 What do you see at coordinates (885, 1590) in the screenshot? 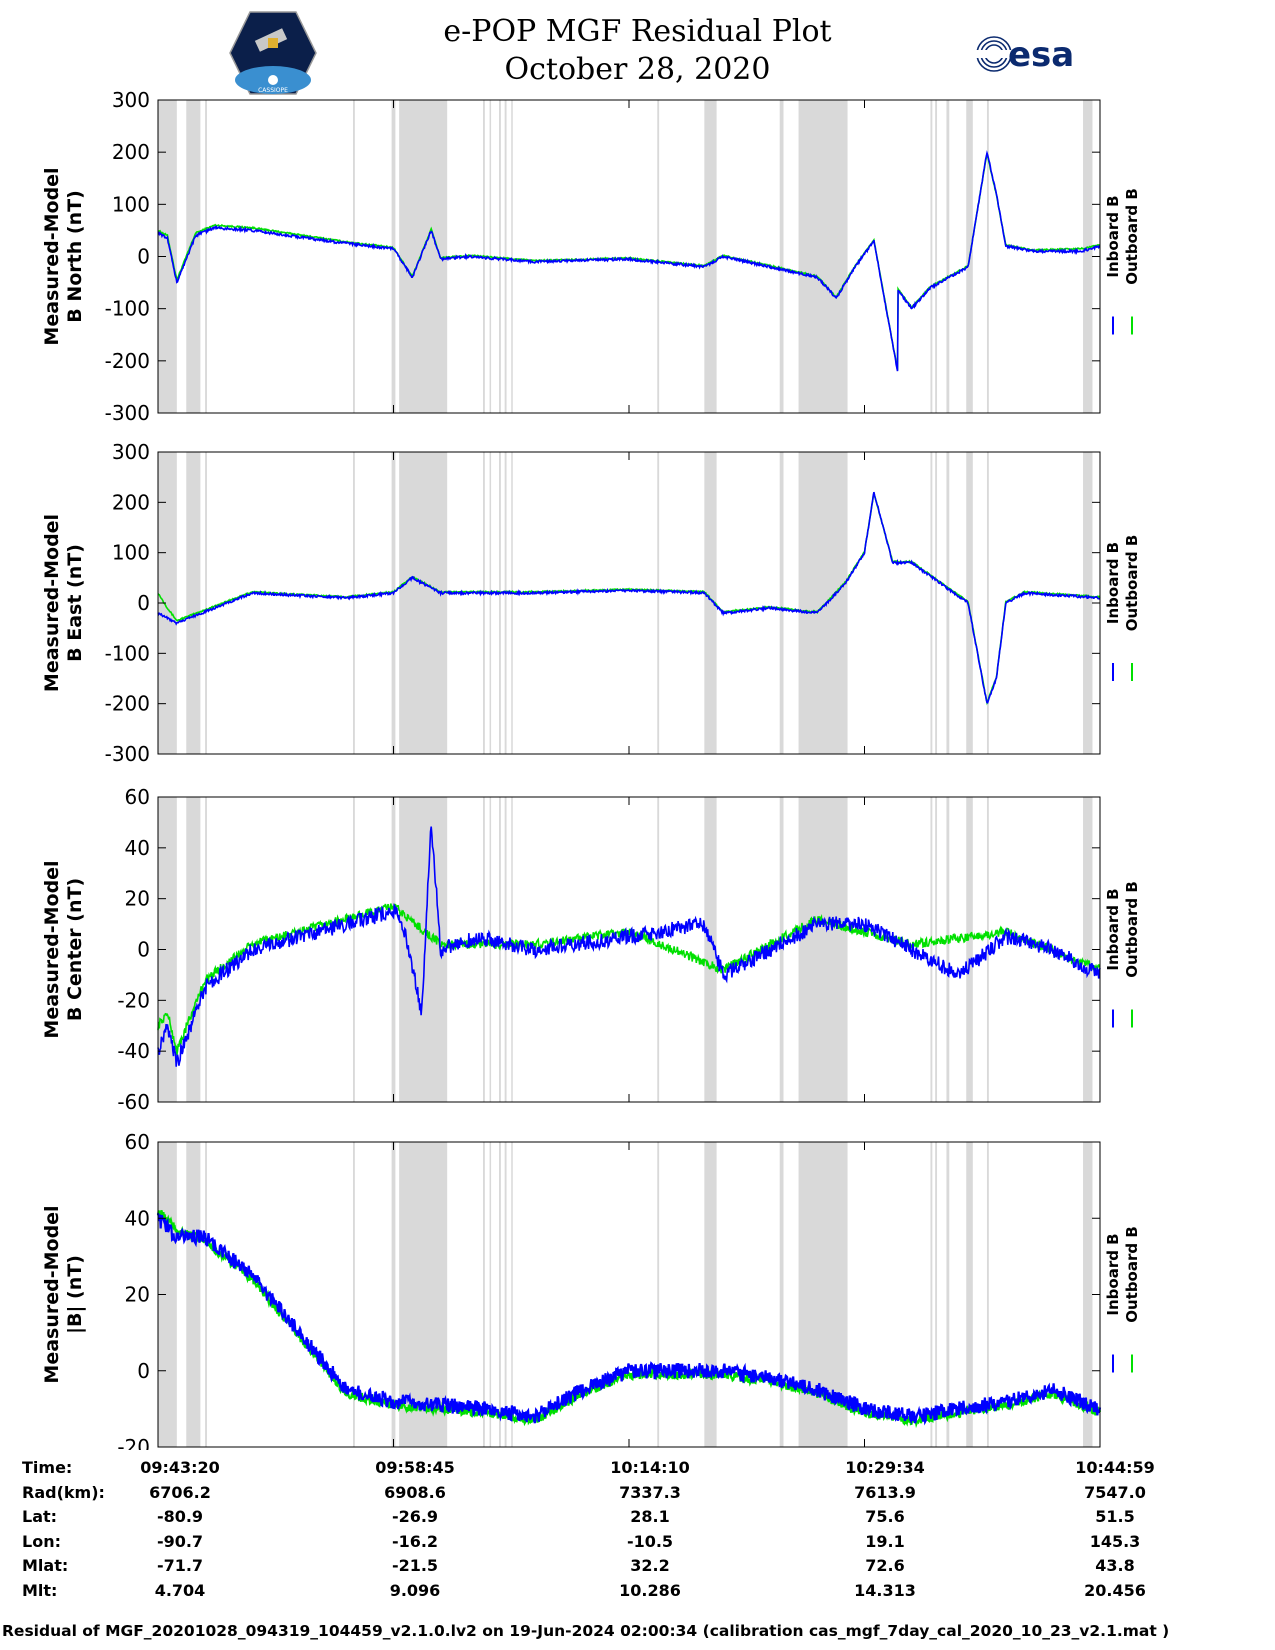
I see `table-cell: 14.313` at bounding box center [885, 1590].